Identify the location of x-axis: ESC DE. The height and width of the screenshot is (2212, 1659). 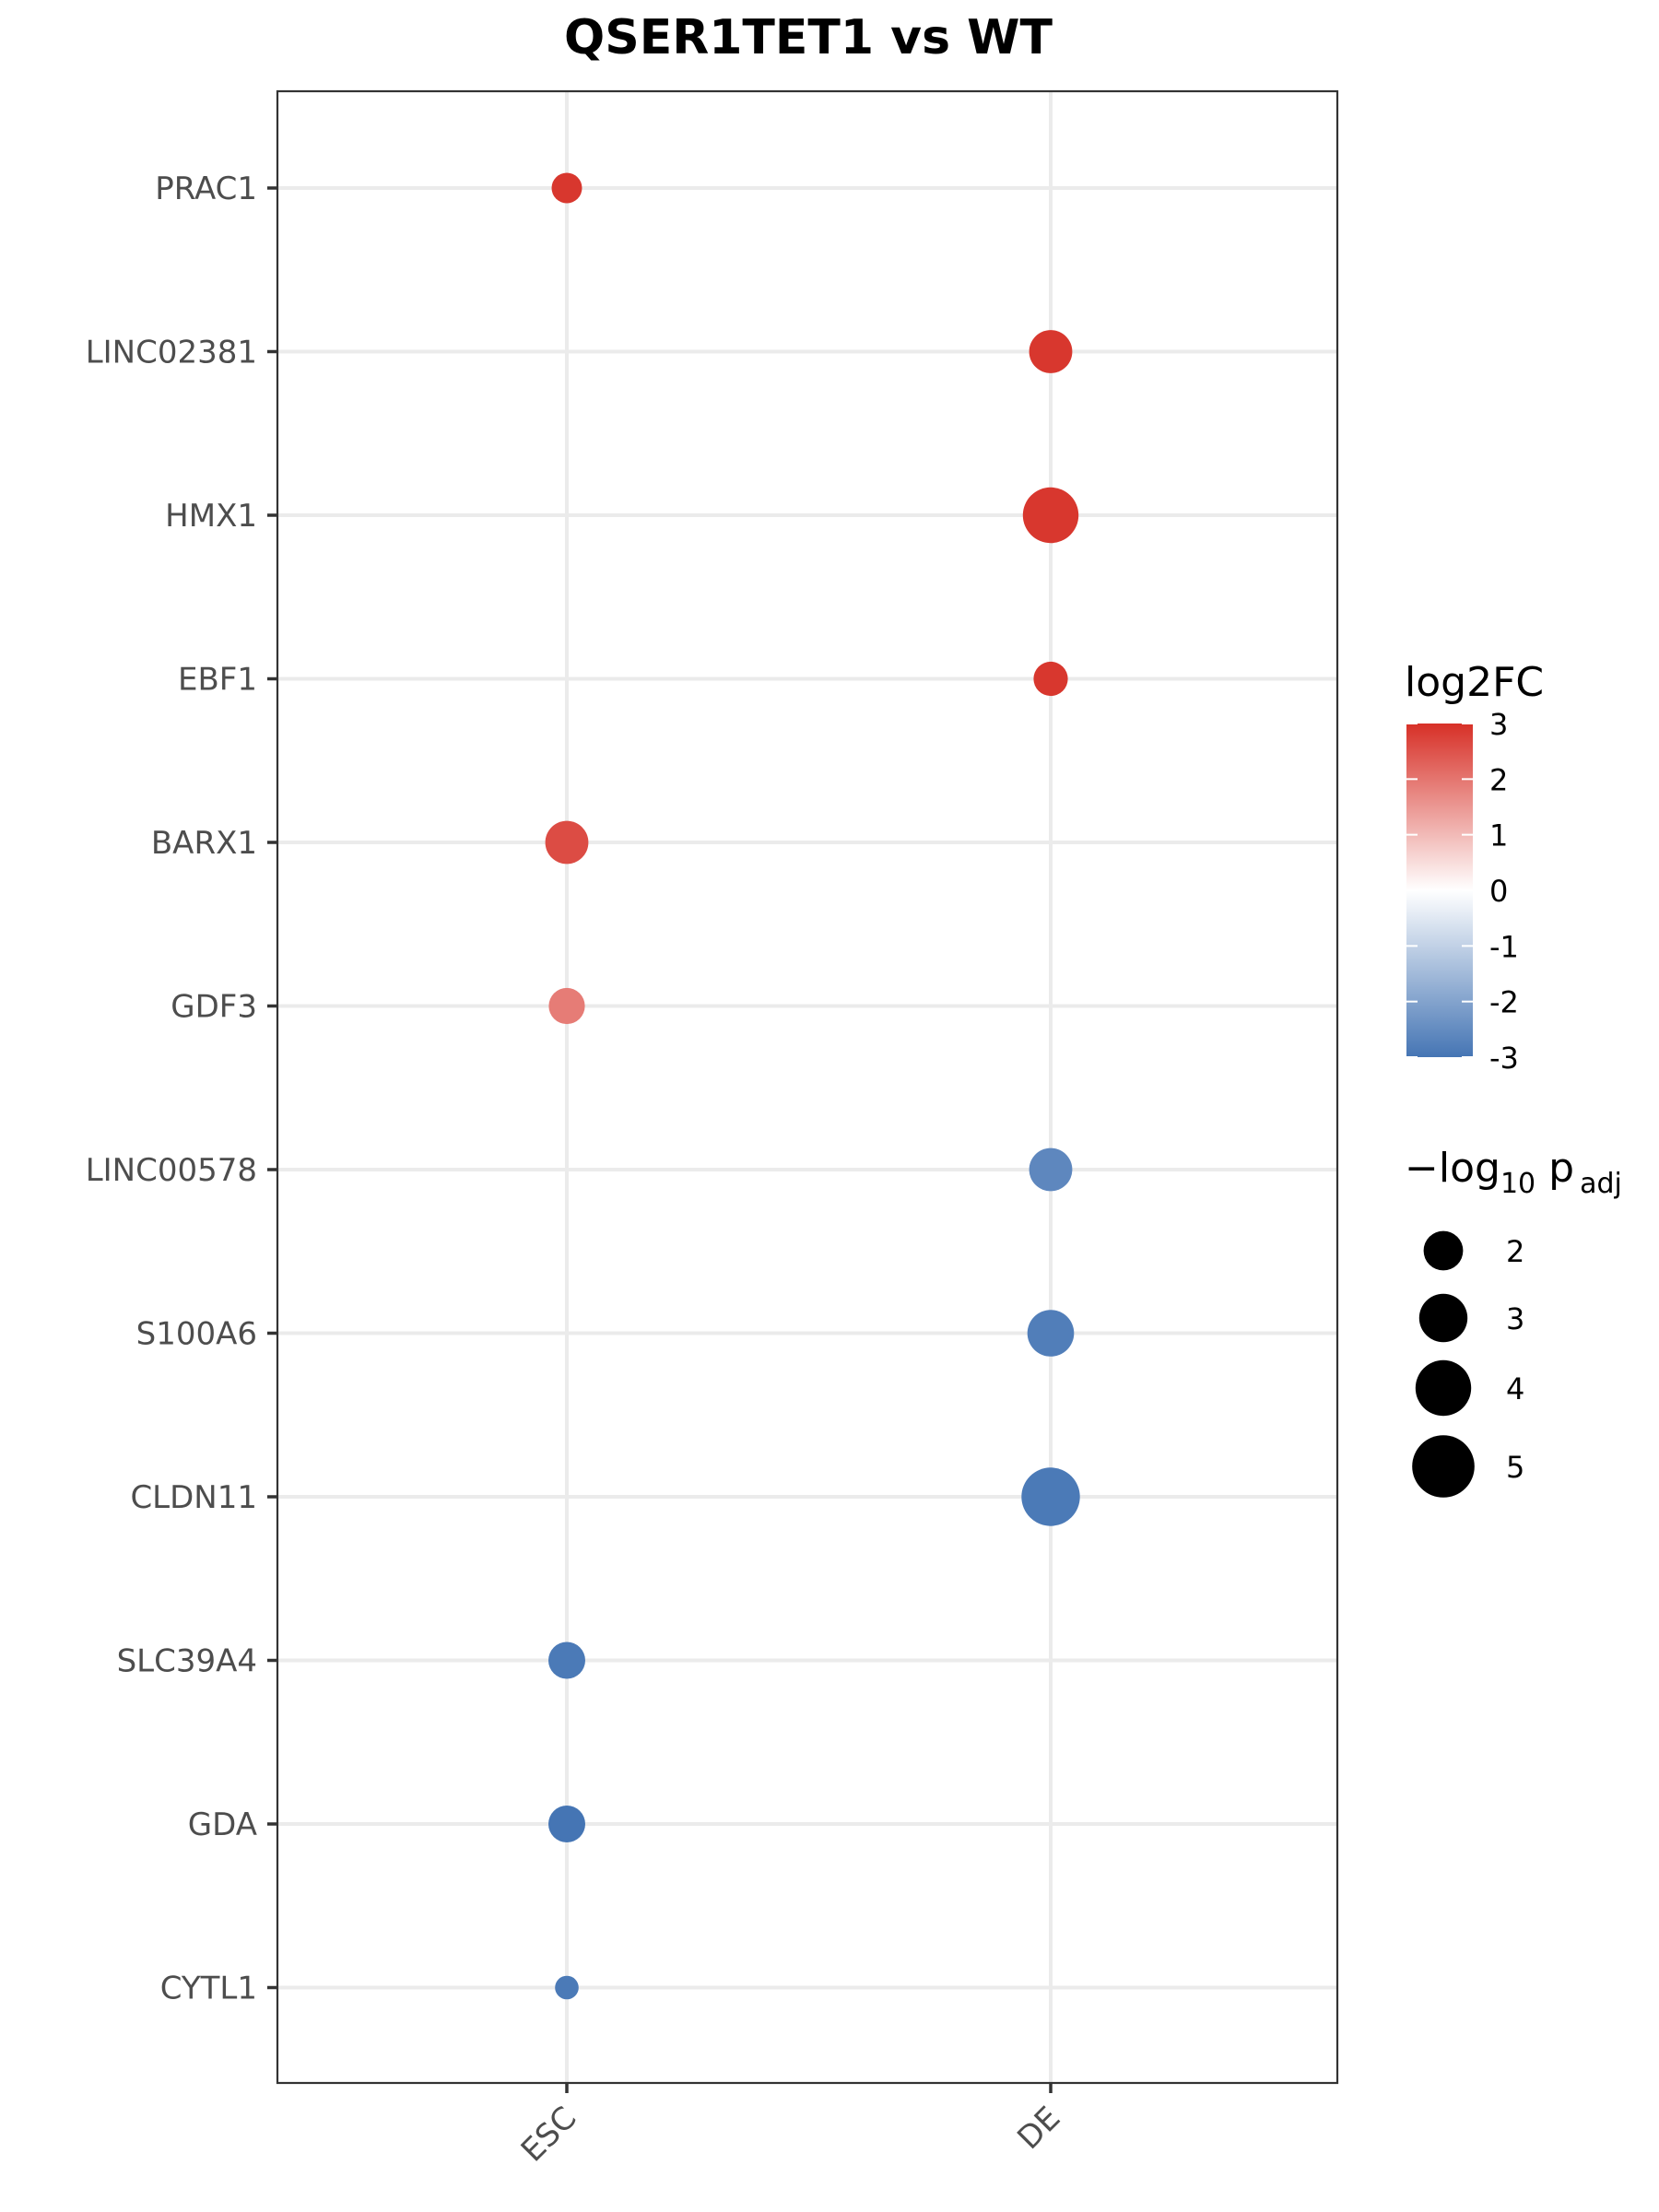
(790, 2126).